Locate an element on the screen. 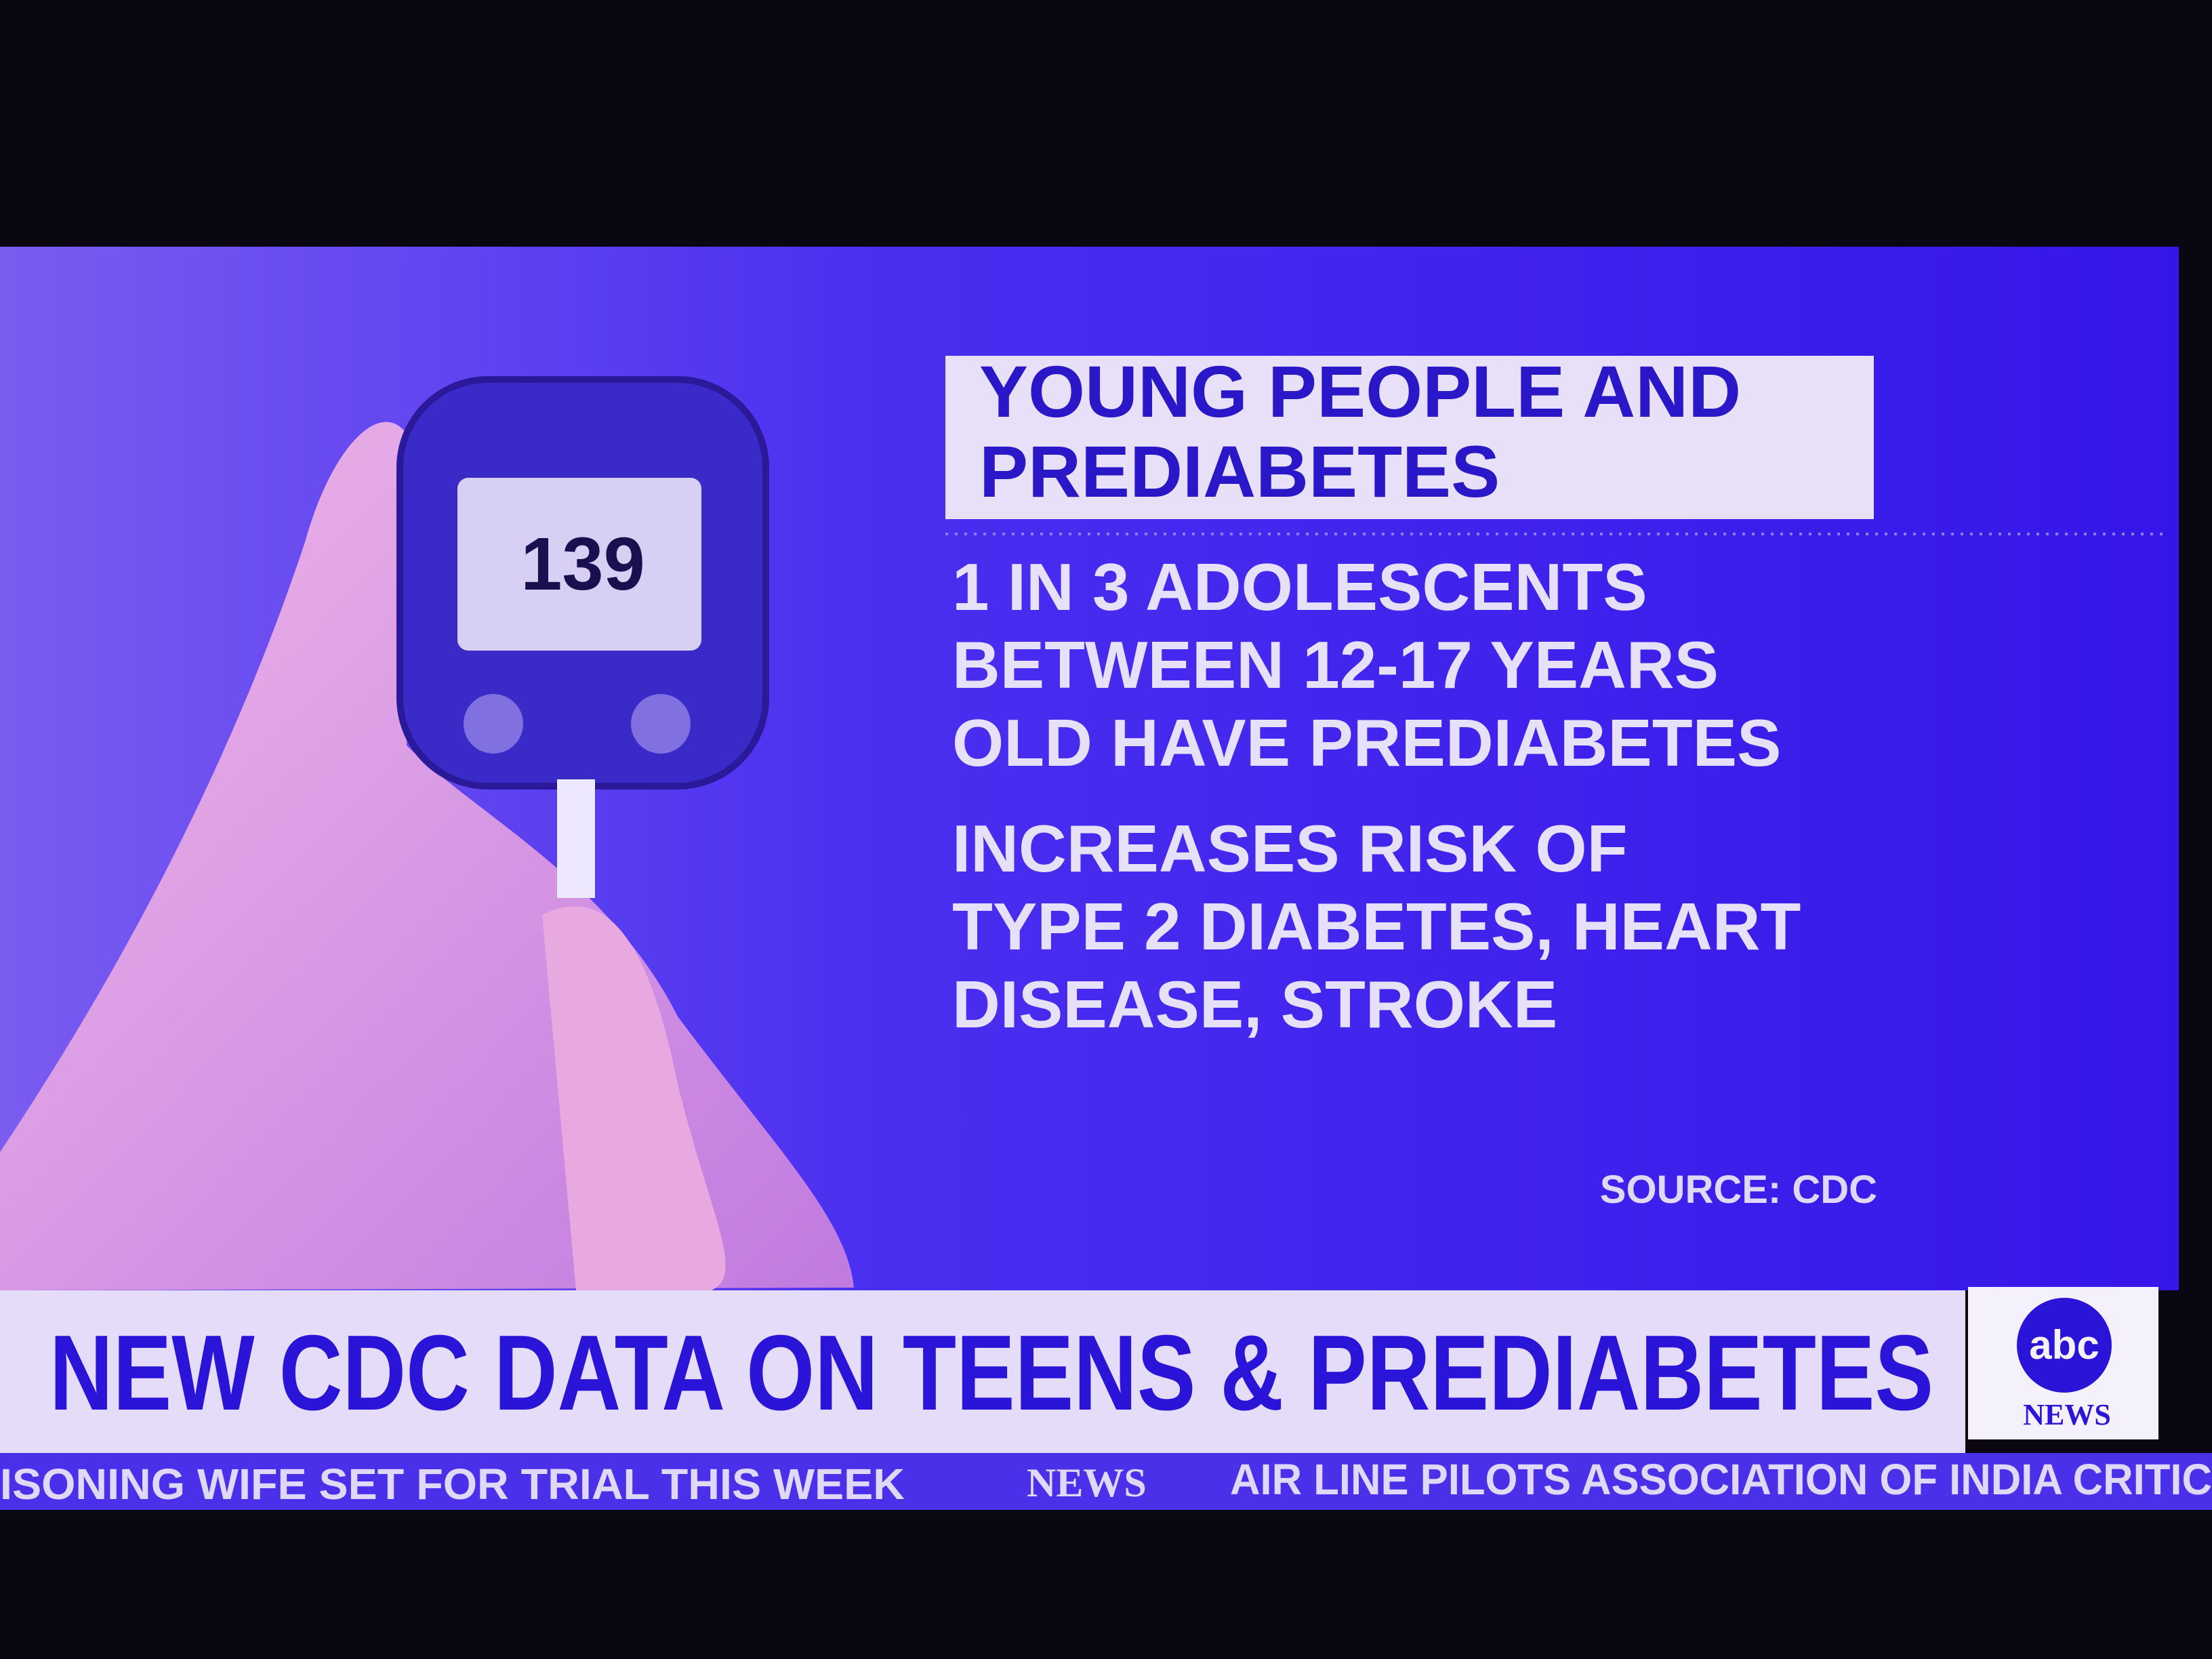 This screenshot has width=2212, height=1659. logo-circle is located at coordinates (2064, 1345).